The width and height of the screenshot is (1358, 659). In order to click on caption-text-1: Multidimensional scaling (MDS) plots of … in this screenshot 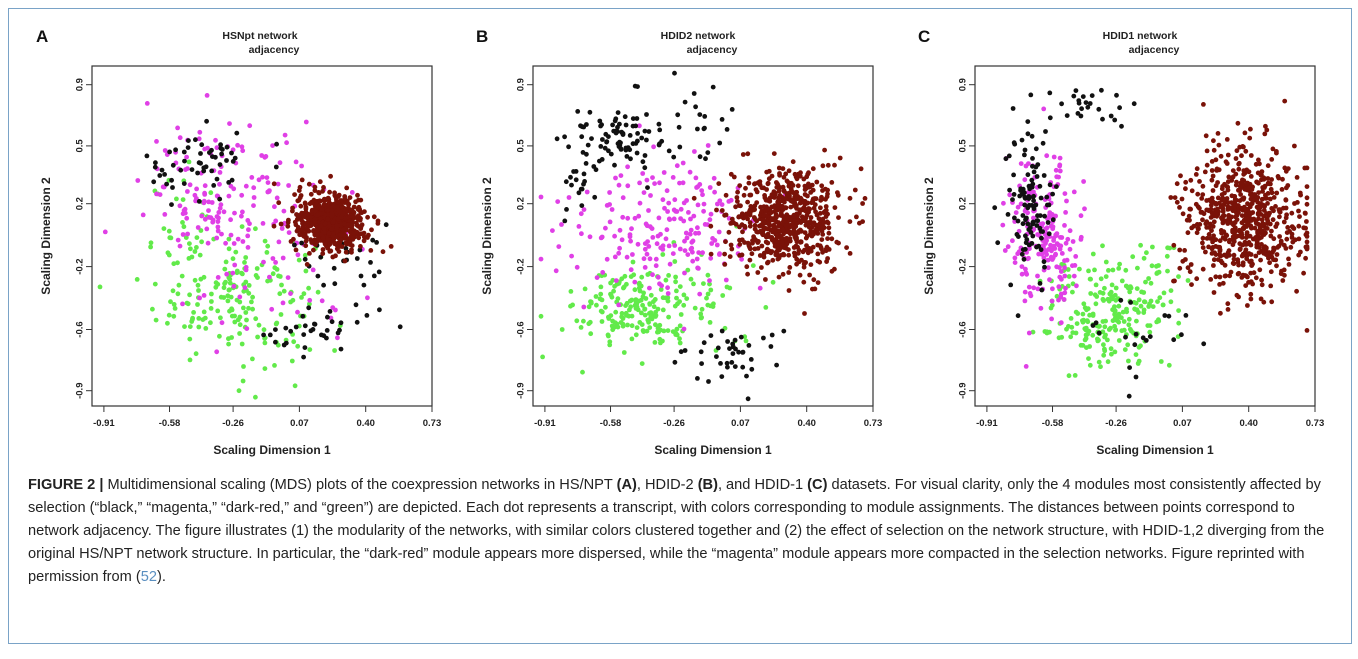, I will do `click(360, 485)`.